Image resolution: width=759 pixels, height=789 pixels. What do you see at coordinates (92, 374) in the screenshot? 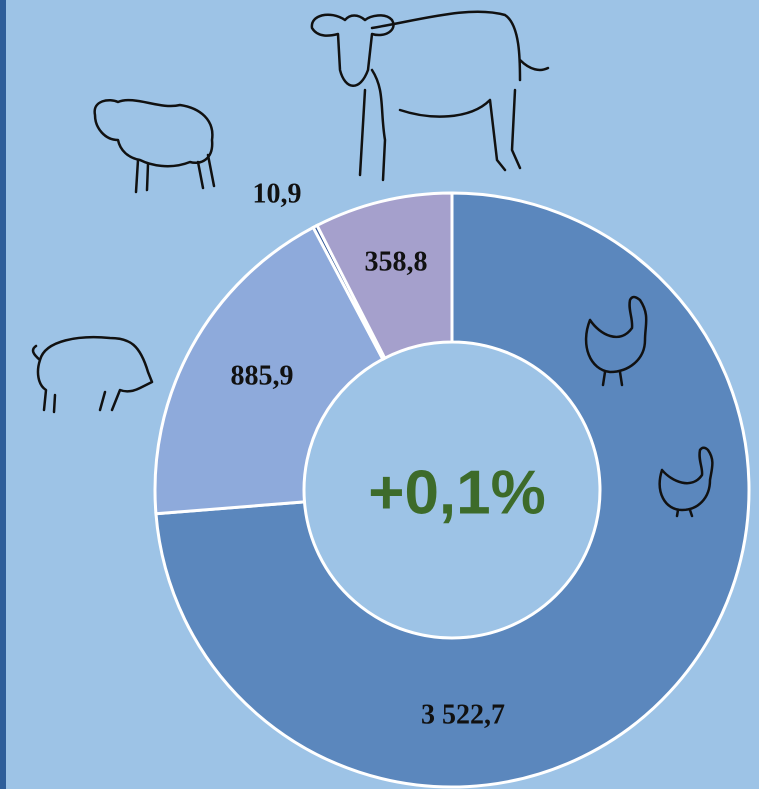
I see `pig-icon` at bounding box center [92, 374].